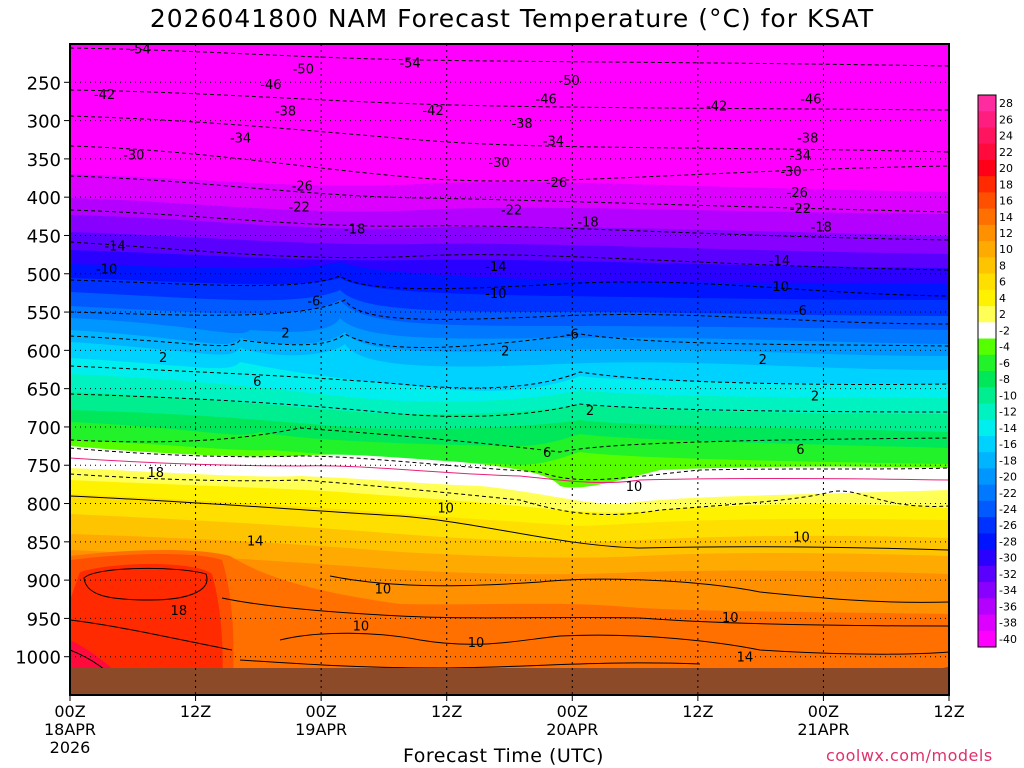 The image size is (1024, 768). Describe the element at coordinates (1002, 298) in the screenshot. I see `colorbar-label: 4` at that location.